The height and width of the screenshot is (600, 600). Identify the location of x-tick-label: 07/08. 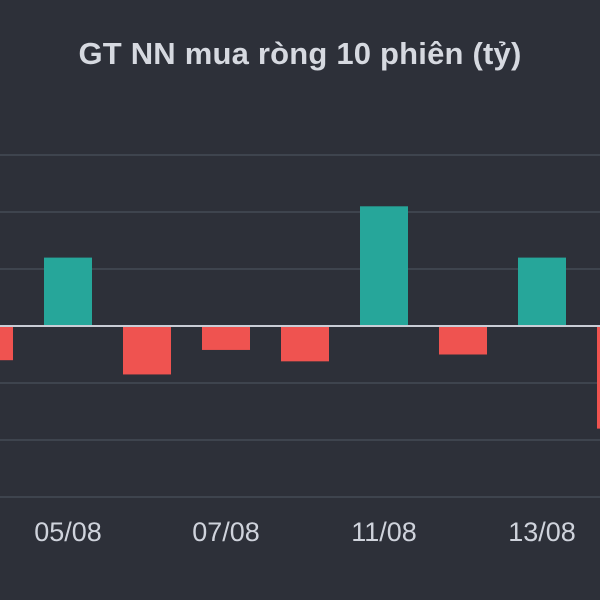
(226, 532).